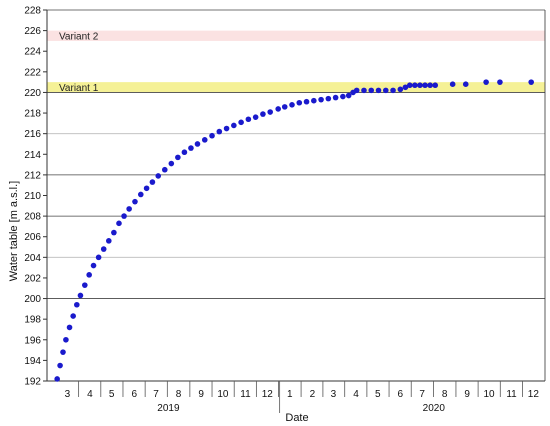  What do you see at coordinates (79, 88) in the screenshot?
I see `reference-band-label-1: Variant 1` at bounding box center [79, 88].